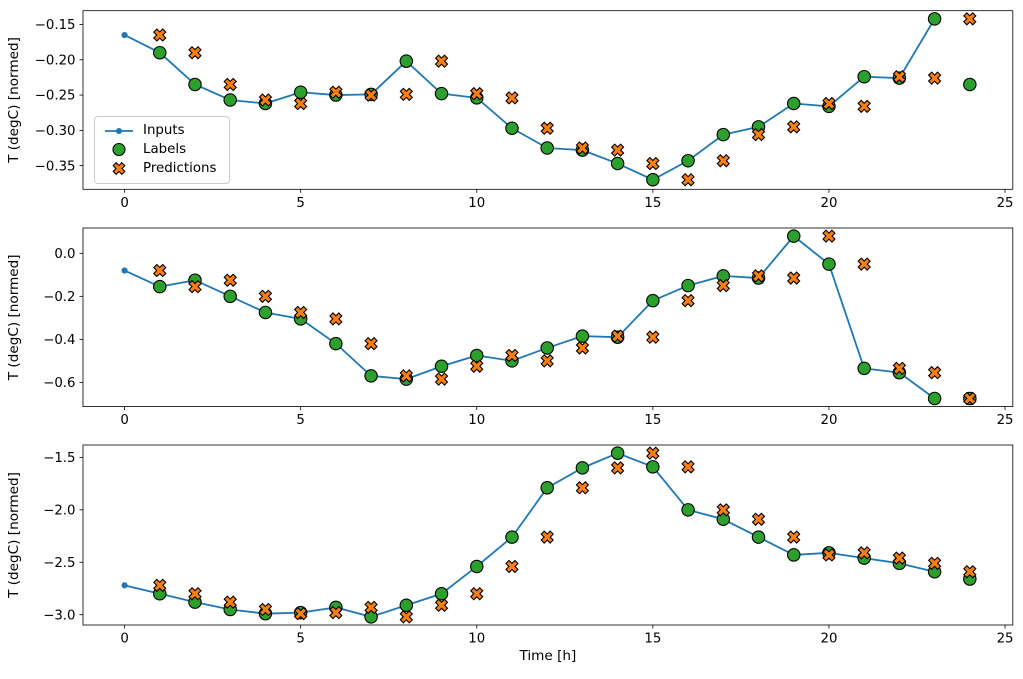 The width and height of the screenshot is (1023, 679). I want to click on legend-item-inputs: Inputs, so click(160, 131).